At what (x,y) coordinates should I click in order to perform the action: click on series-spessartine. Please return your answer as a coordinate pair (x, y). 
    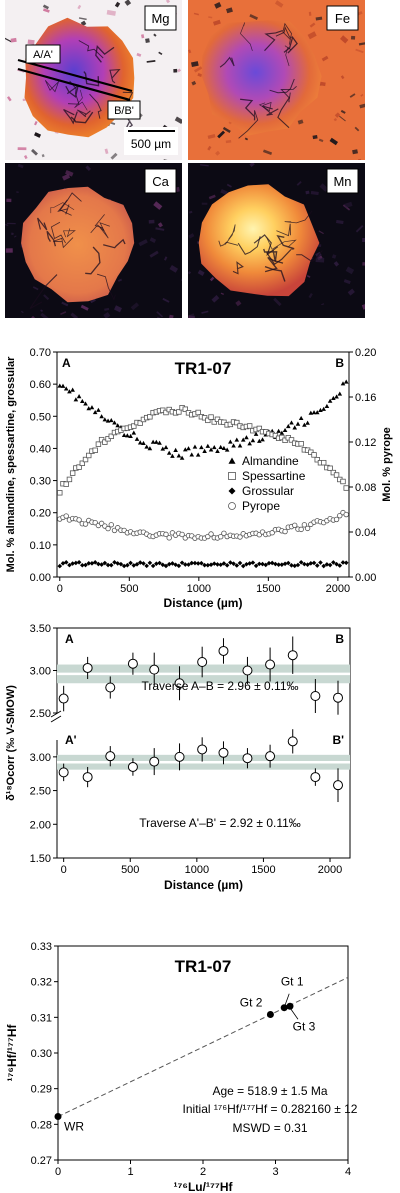
    Looking at the image, I should click on (203, 450).